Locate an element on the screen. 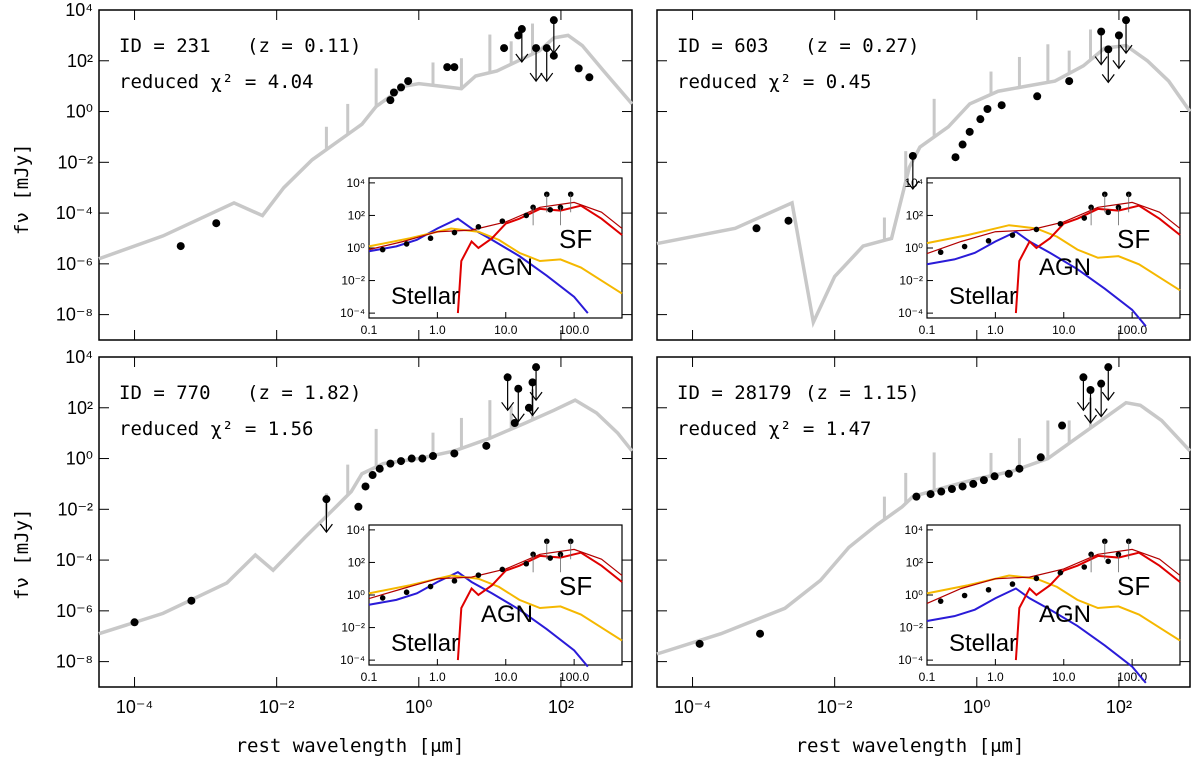 This screenshot has height=761, width=1200. inset-y-tick-label: 10² is located at coordinates (356, 562).